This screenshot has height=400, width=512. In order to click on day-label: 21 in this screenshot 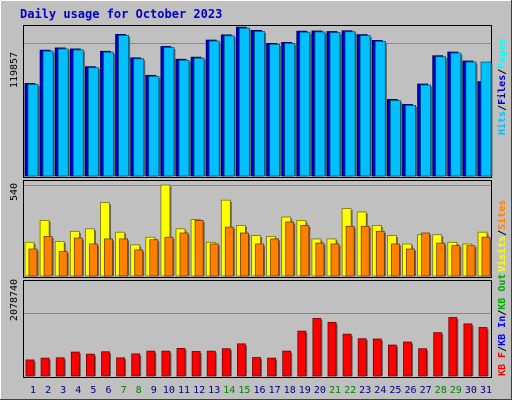, I will do `click(335, 390)`.